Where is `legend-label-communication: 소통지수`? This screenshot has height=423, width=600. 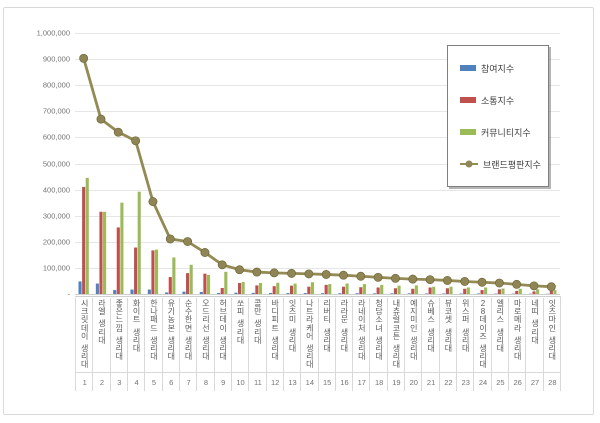 legend-label-communication: 소통지수 is located at coordinates (498, 100).